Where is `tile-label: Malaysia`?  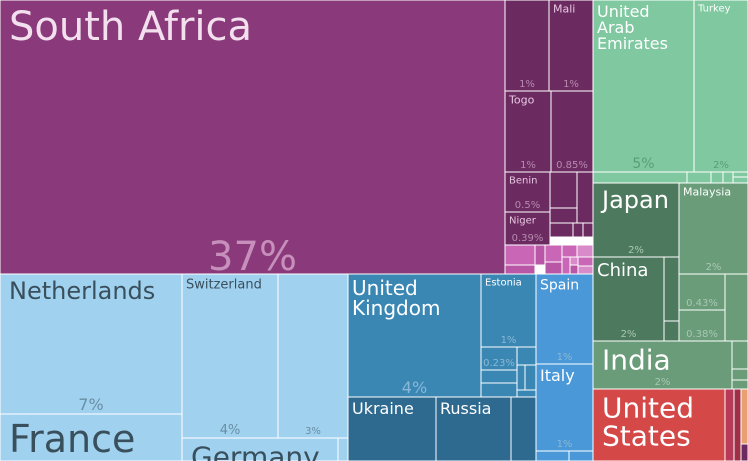
tile-label: Malaysia is located at coordinates (707, 191).